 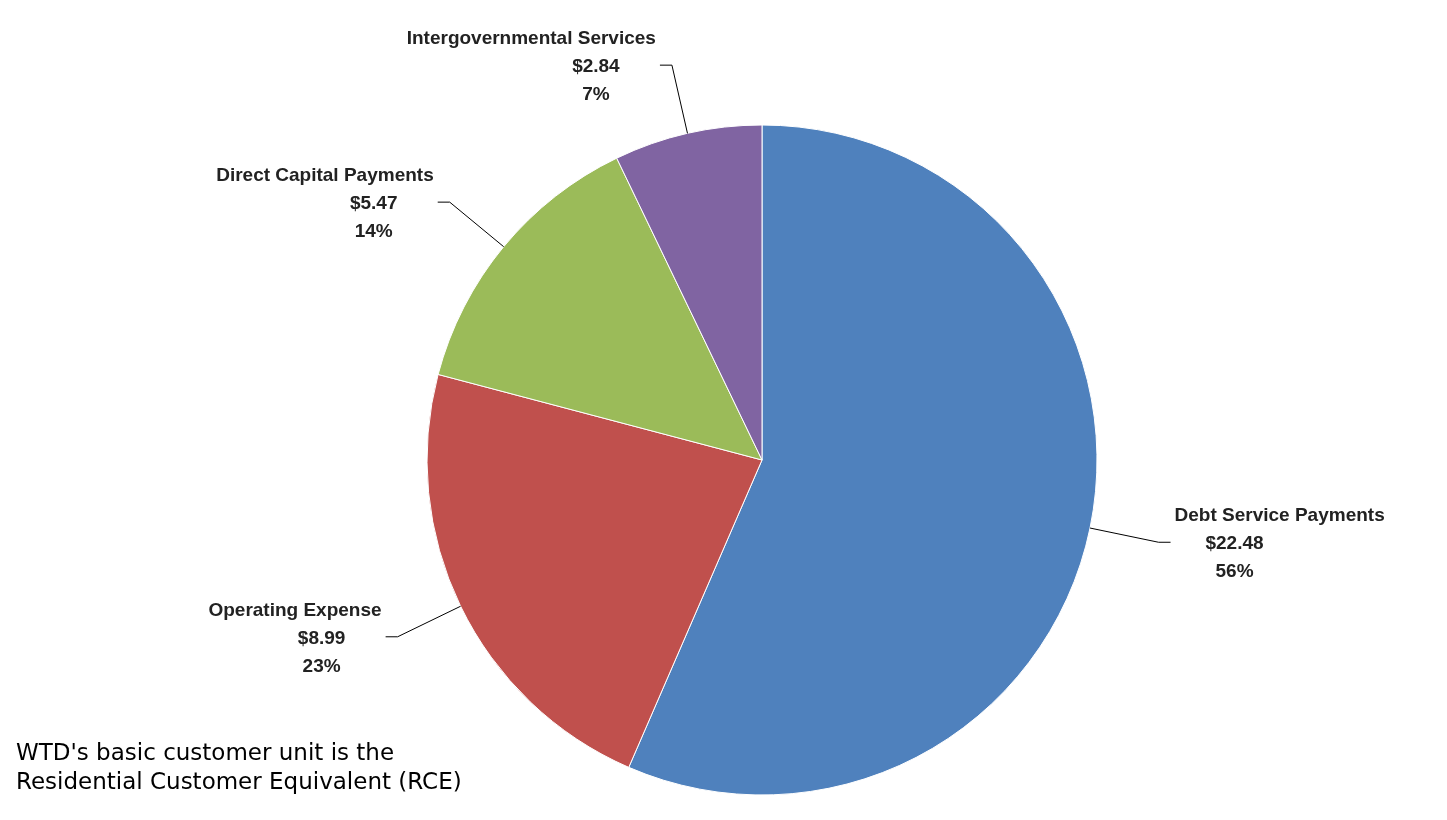 What do you see at coordinates (1279, 515) in the screenshot?
I see `slice-label: Debt Service Payments` at bounding box center [1279, 515].